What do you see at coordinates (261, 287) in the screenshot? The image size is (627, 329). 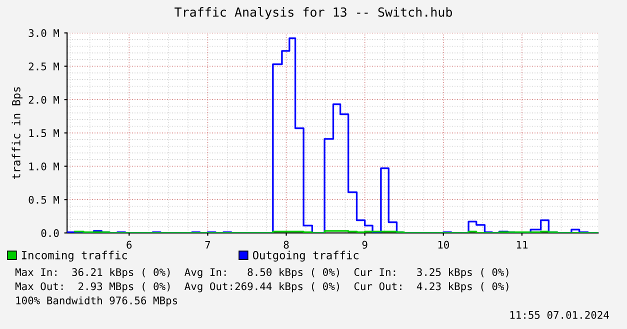 I see `text: Max Out: 2.93 MBps ( 0%) Avg Out:269.44 kBps ( 0%) Cur Out: 4.23 kBps ( 0%)` at bounding box center [261, 287].